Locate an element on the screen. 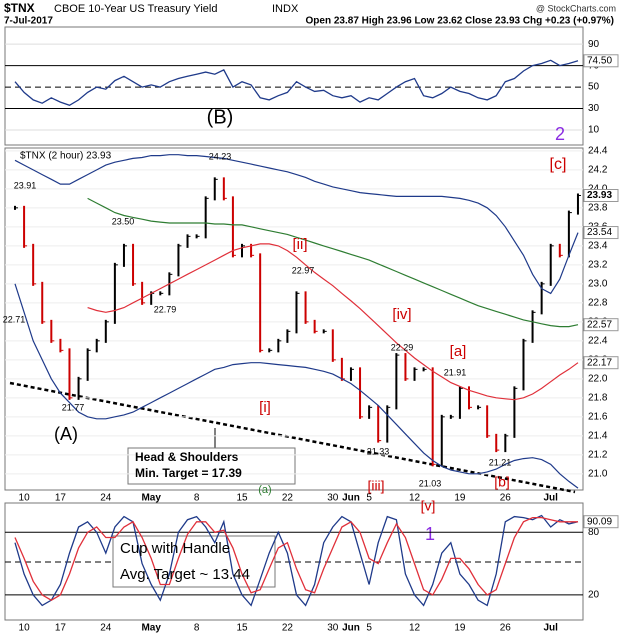 This screenshot has height=639, width=620. y-tick-label: 23.8 is located at coordinates (598, 207).